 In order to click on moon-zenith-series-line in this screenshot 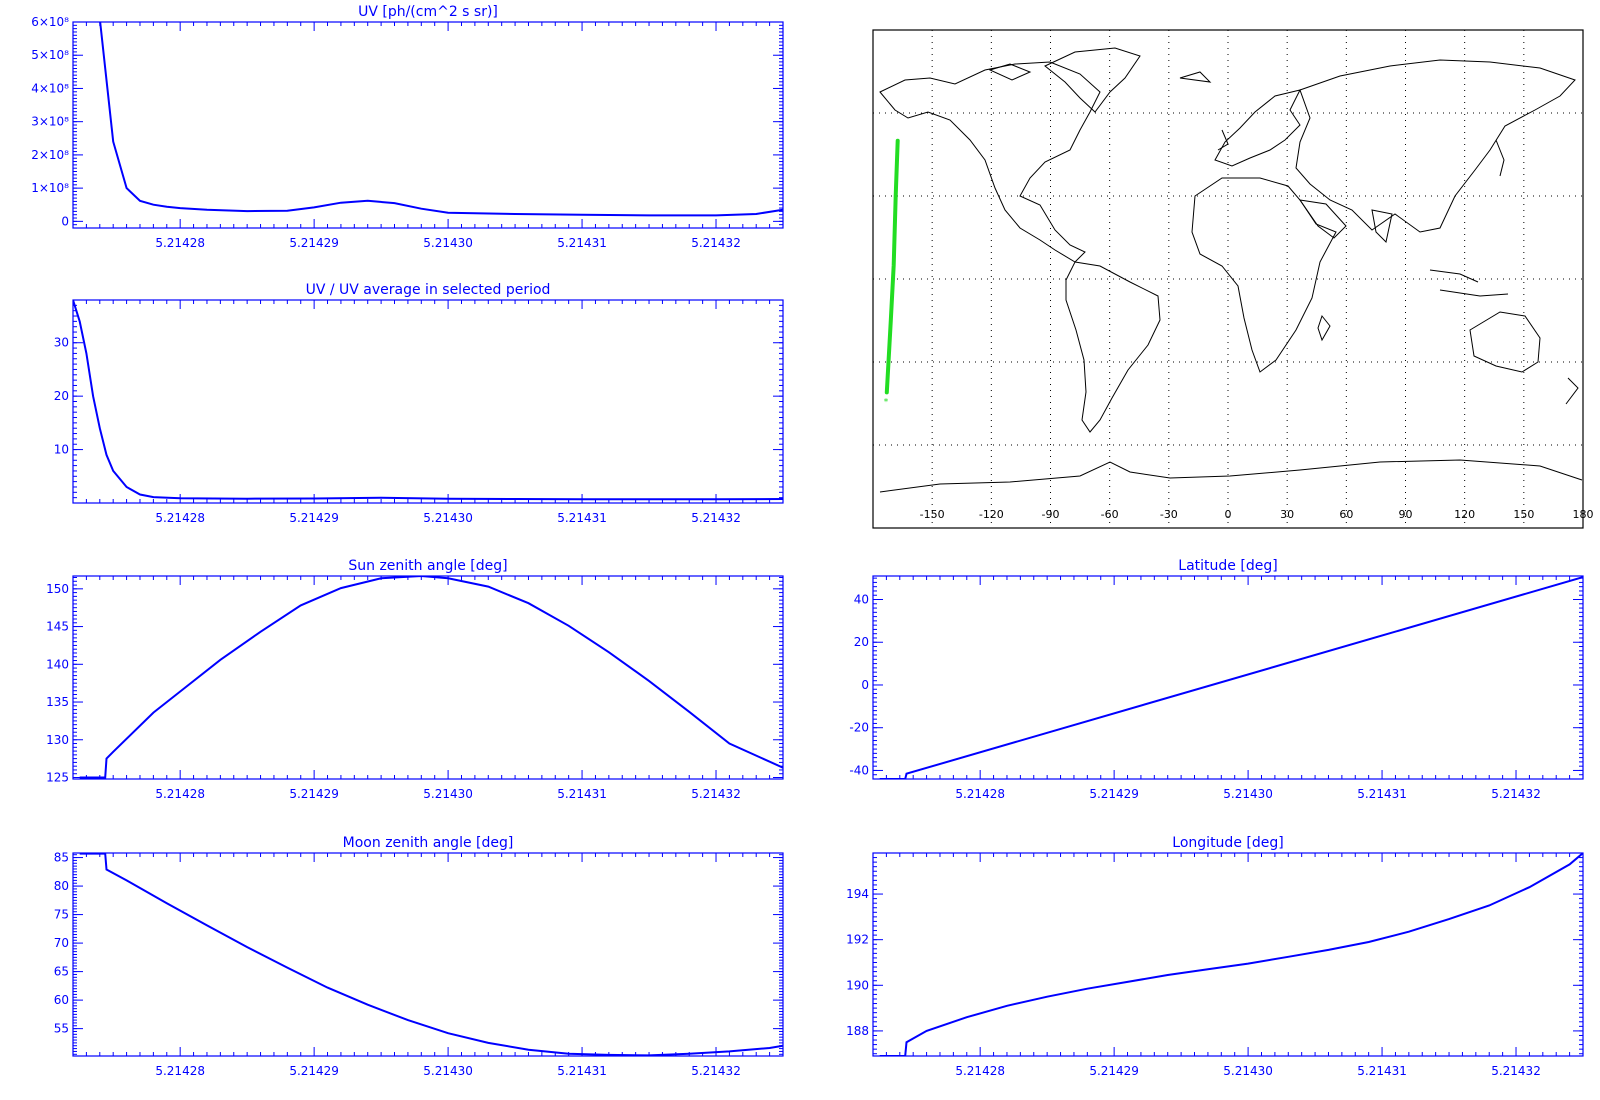, I will do `click(431, 954)`.